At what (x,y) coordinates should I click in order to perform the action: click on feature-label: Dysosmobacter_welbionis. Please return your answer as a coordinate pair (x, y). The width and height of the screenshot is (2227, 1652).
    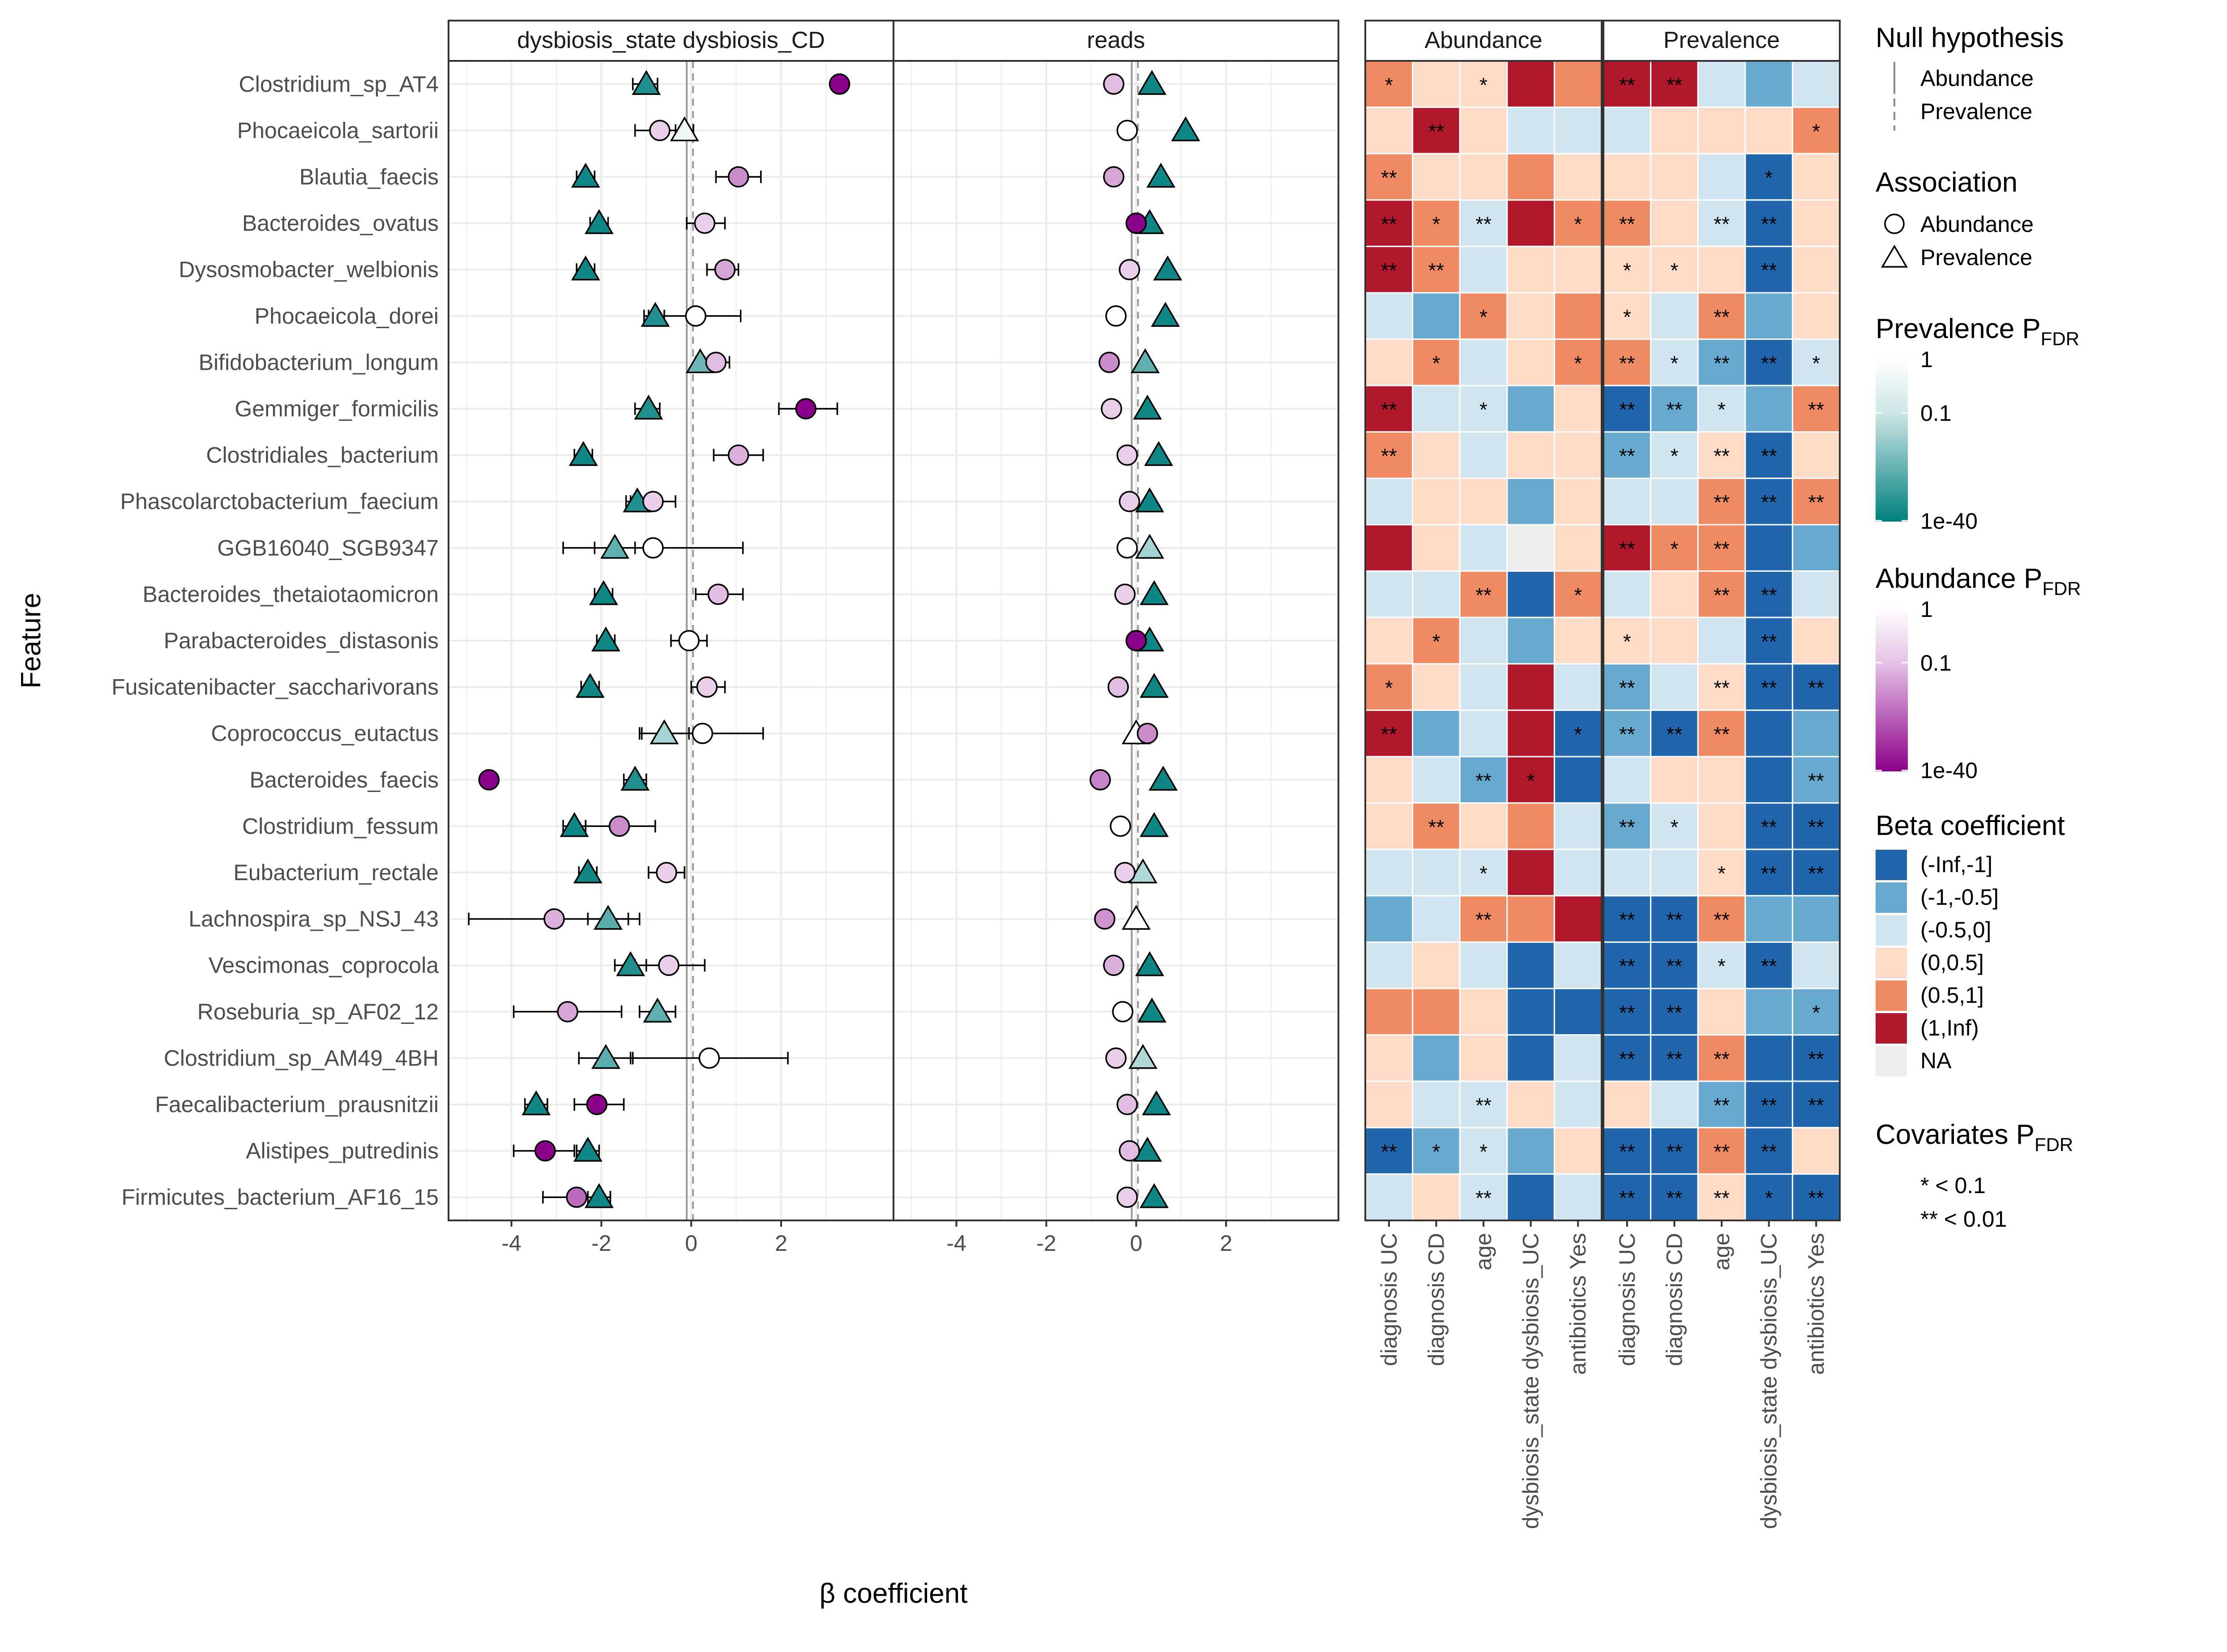
    Looking at the image, I should click on (309, 269).